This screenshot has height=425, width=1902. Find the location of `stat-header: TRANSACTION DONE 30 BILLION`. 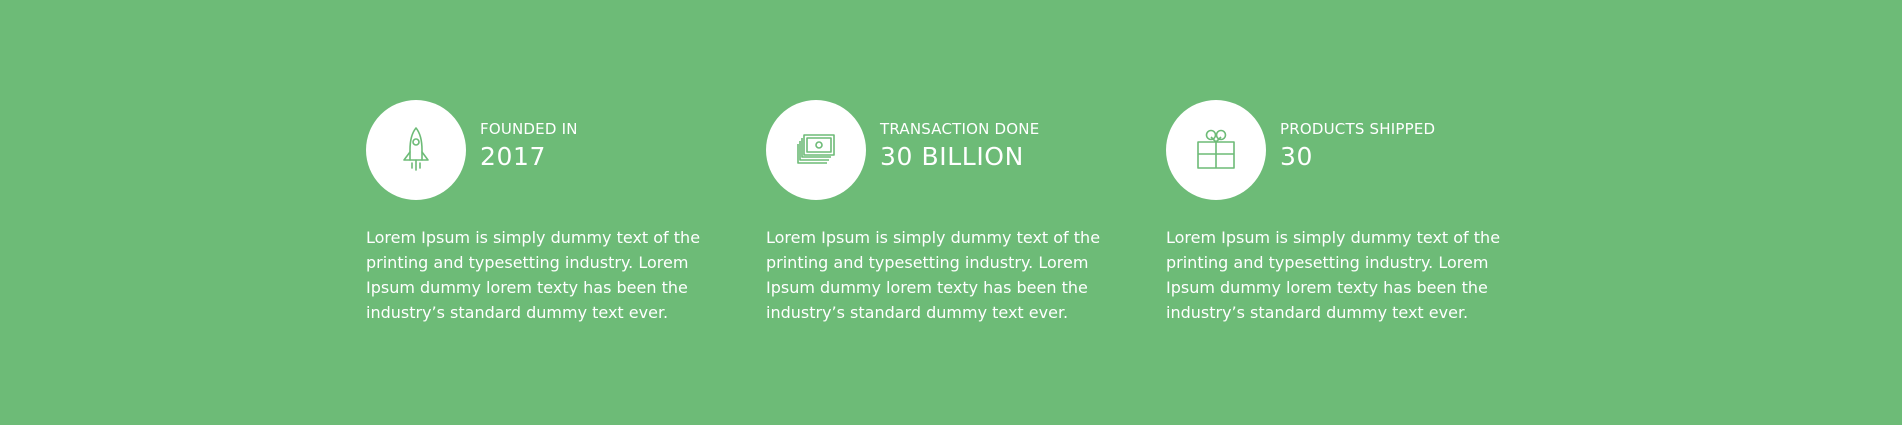

stat-header: TRANSACTION DONE 30 BILLION is located at coordinates (946, 150).